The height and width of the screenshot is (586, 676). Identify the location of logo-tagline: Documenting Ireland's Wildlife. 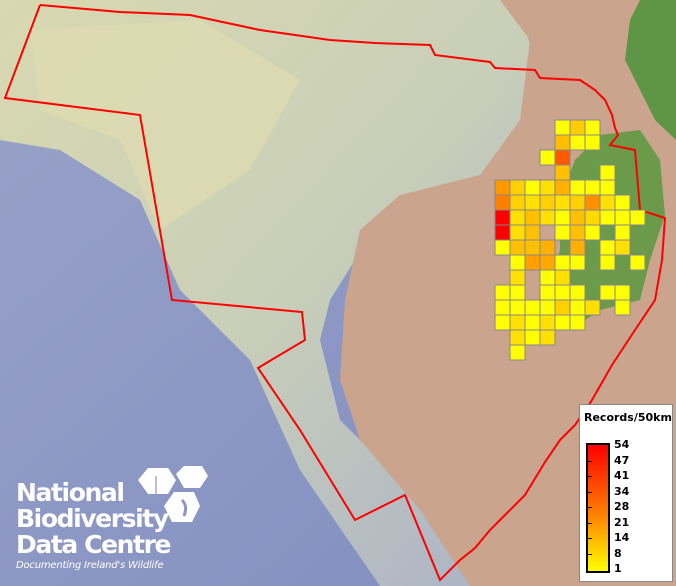
(90, 565).